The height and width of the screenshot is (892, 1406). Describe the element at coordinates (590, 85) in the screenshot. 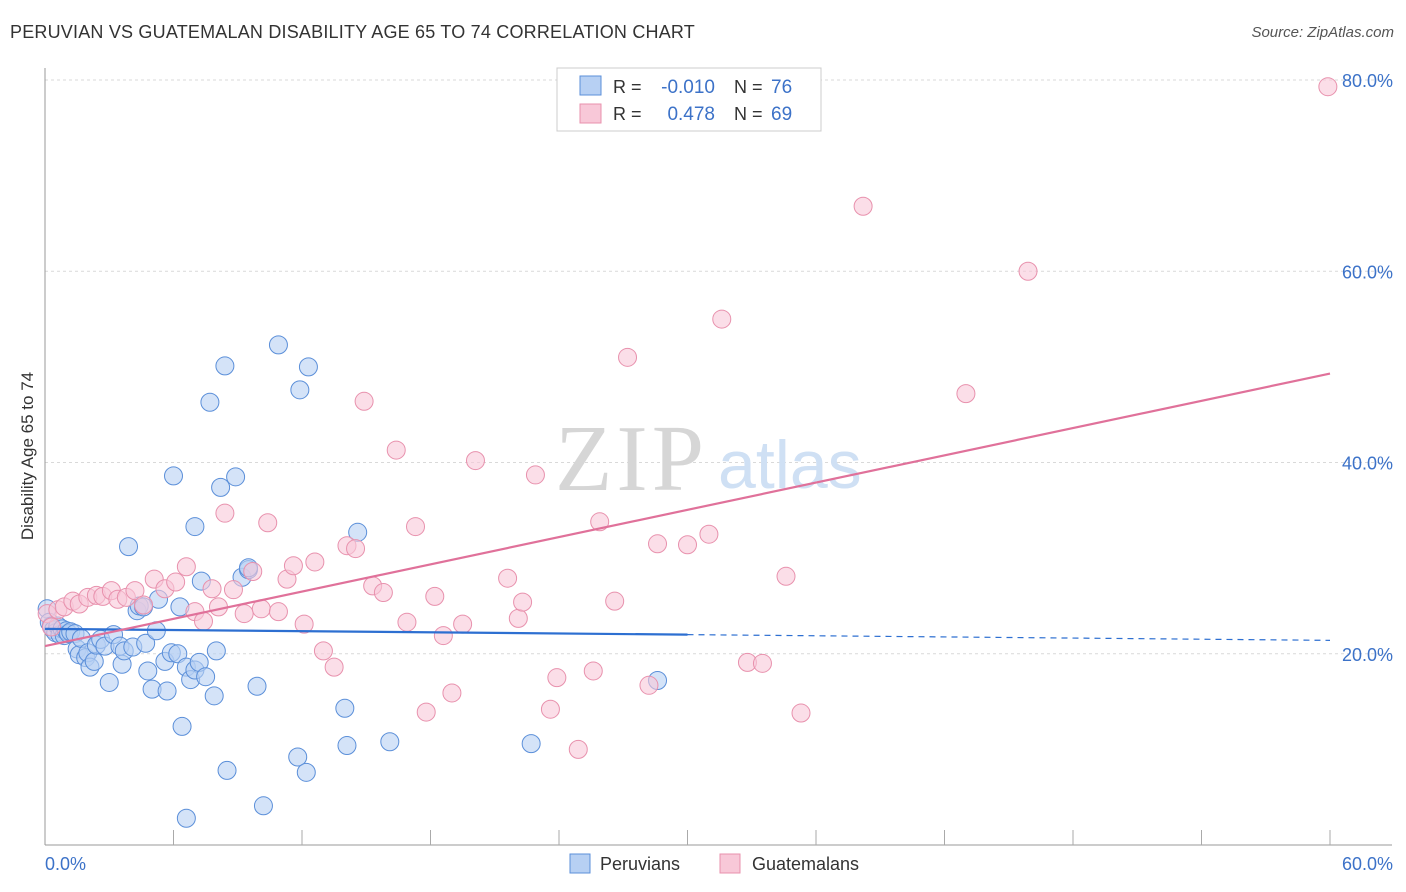

I see `legend-swatch-peruvians` at that location.